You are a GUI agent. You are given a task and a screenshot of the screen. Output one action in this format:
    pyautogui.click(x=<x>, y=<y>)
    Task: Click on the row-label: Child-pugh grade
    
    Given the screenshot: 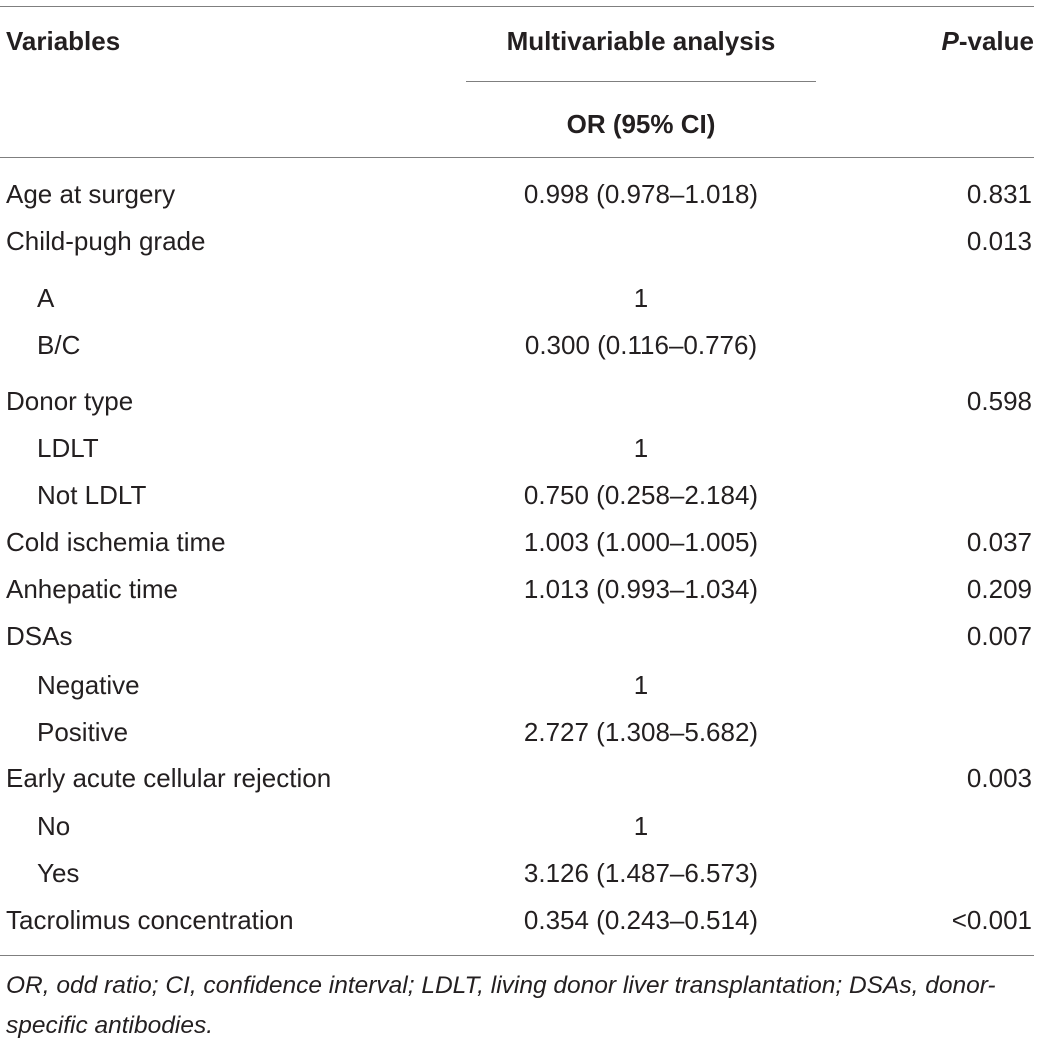 What is the action you would take?
    pyautogui.click(x=106, y=241)
    